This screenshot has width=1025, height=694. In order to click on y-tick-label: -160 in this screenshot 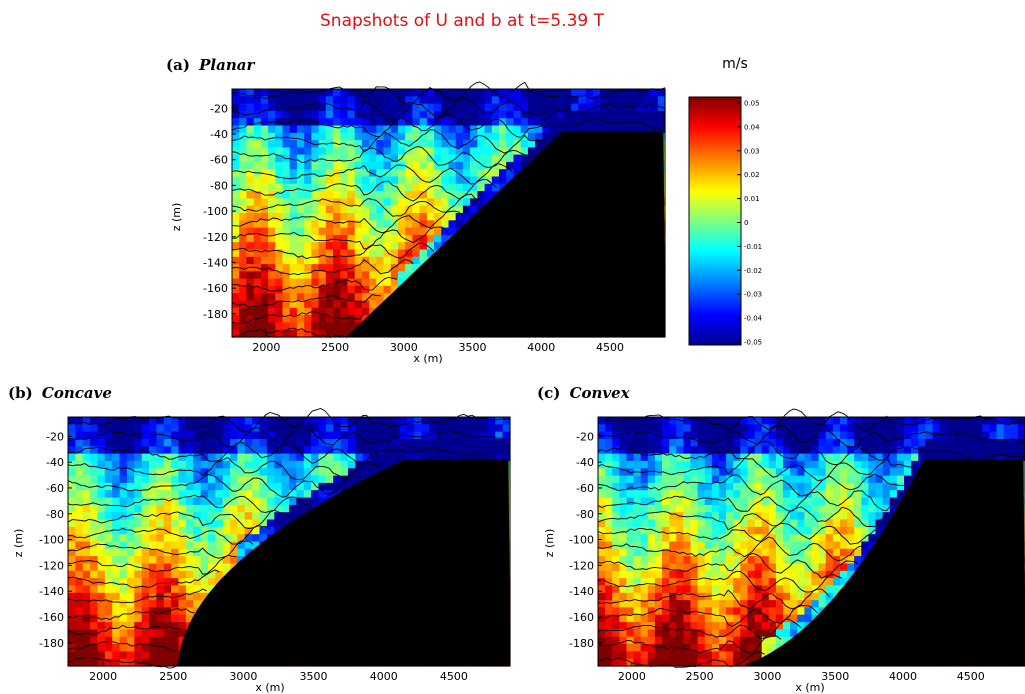, I will do `click(51, 617)`.